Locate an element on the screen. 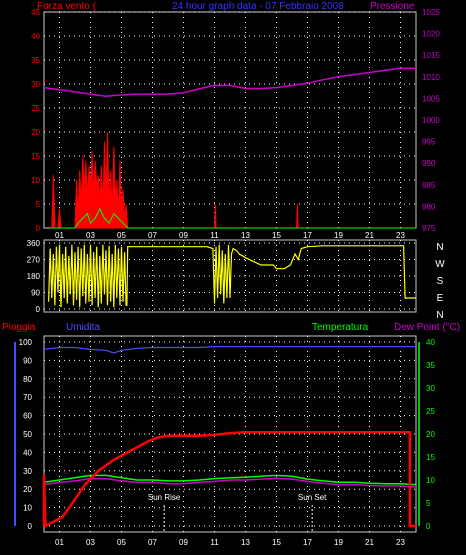  rain-humidity-tick: 10 is located at coordinates (27, 508).